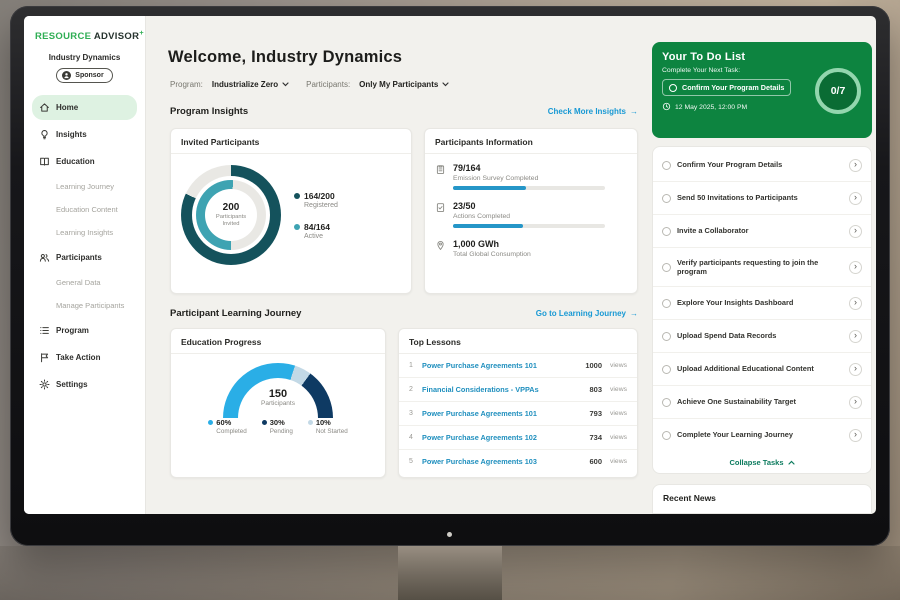 The image size is (900, 600). What do you see at coordinates (762, 403) in the screenshot?
I see `task-row: Achieve One Sustainability Target ›` at bounding box center [762, 403].